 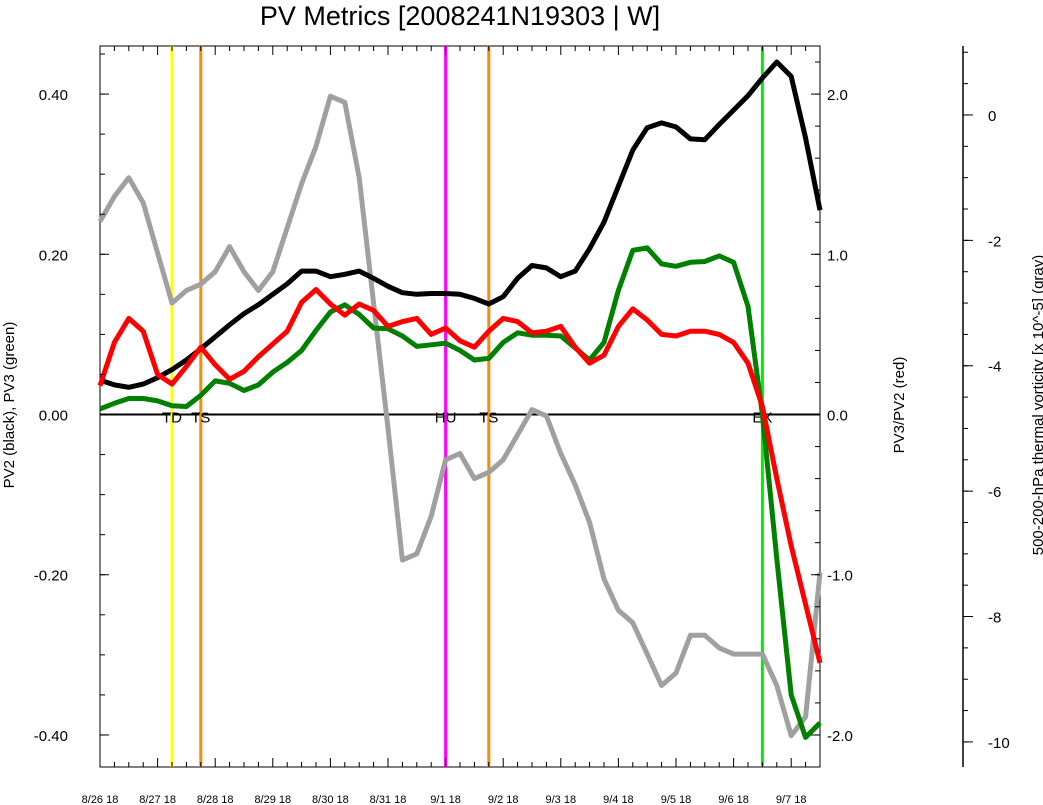 What do you see at coordinates (994, 492) in the screenshot?
I see `far-right-tick-label: -6` at bounding box center [994, 492].